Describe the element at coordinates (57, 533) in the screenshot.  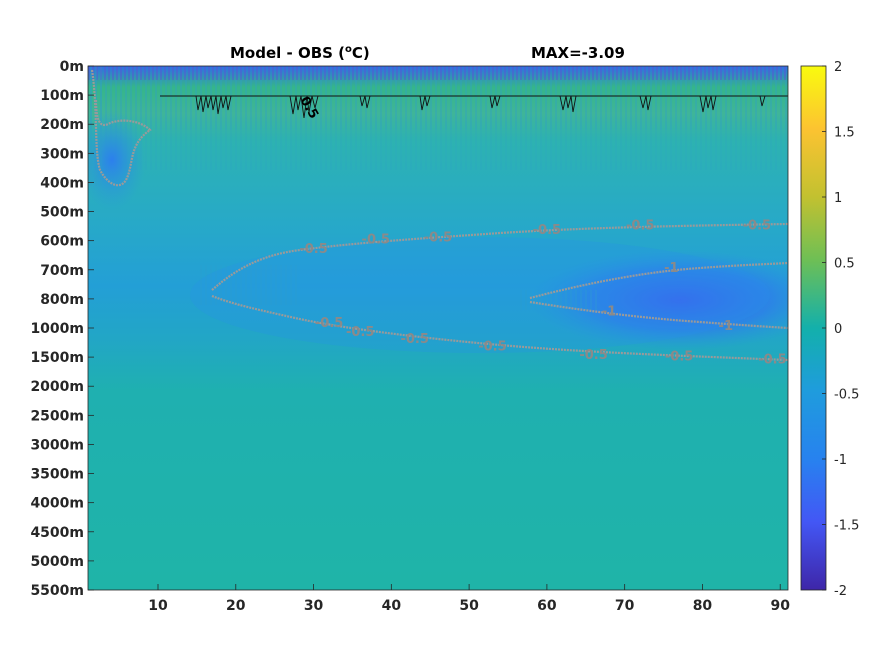
I see `y-tick-label: 4500m` at that location.